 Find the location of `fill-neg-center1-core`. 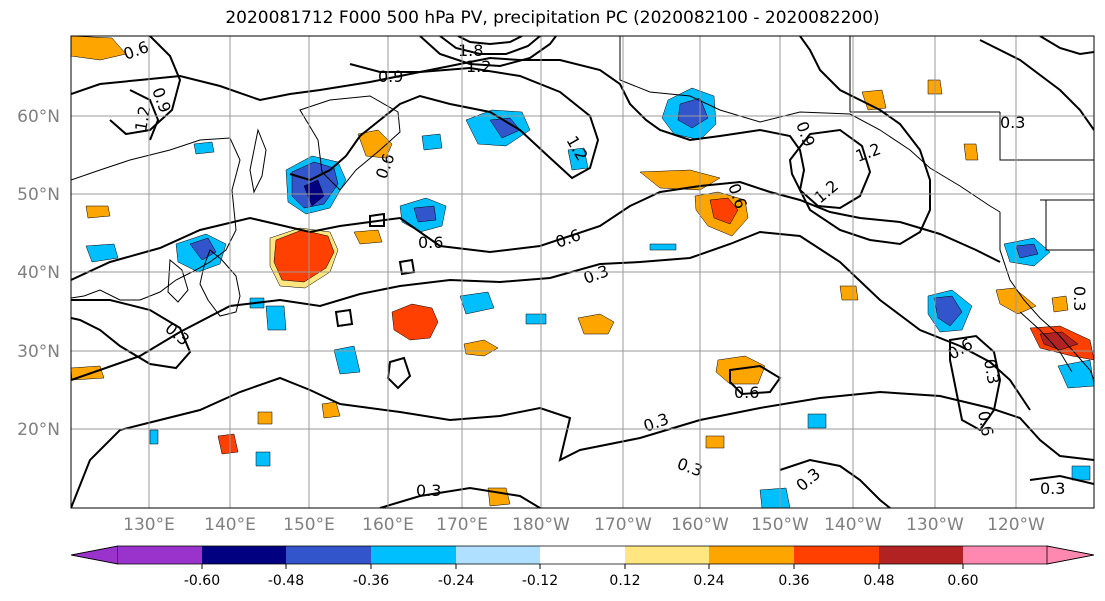

fill-neg-center1-core is located at coordinates (425, 214).